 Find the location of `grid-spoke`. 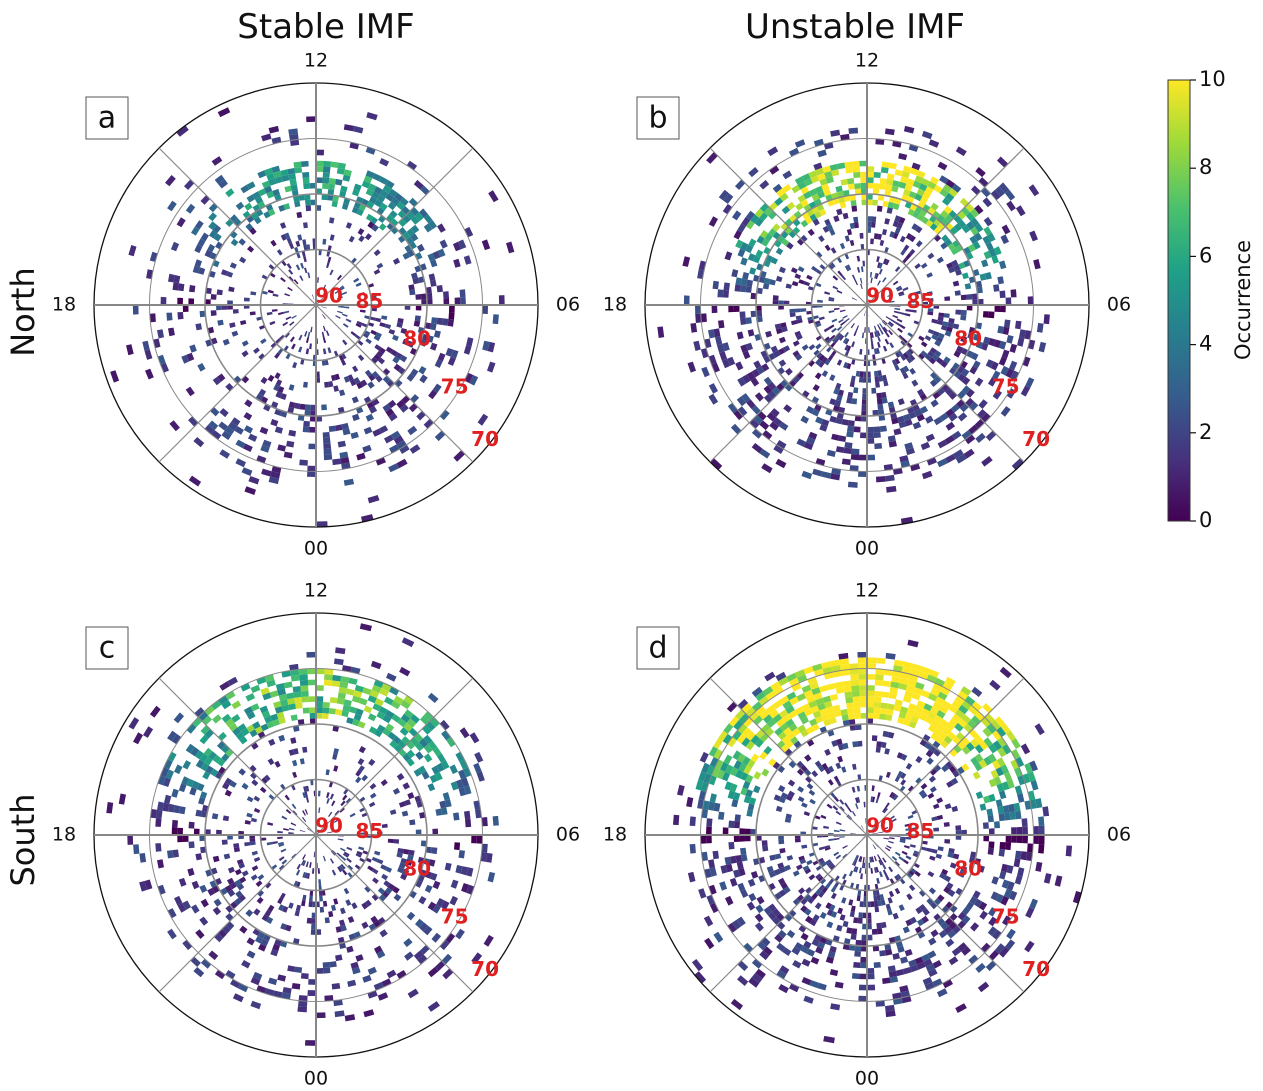

grid-spoke is located at coordinates (394, 756).